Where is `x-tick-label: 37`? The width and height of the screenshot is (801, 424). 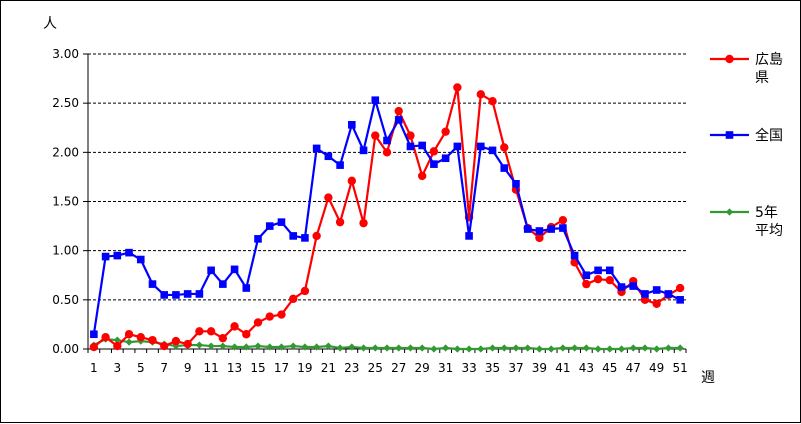
x-tick-label: 37 is located at coordinates (515, 368).